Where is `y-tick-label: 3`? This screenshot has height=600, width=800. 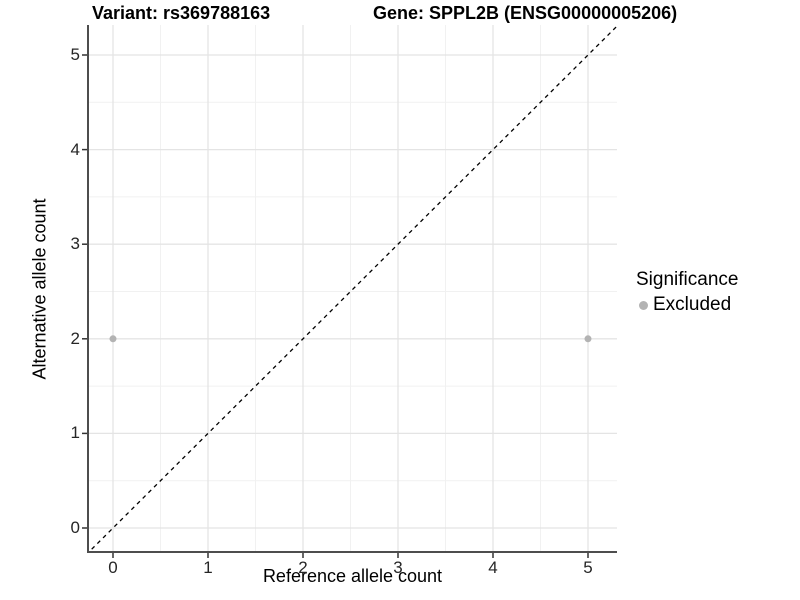
y-tick-label: 3 is located at coordinates (75, 244).